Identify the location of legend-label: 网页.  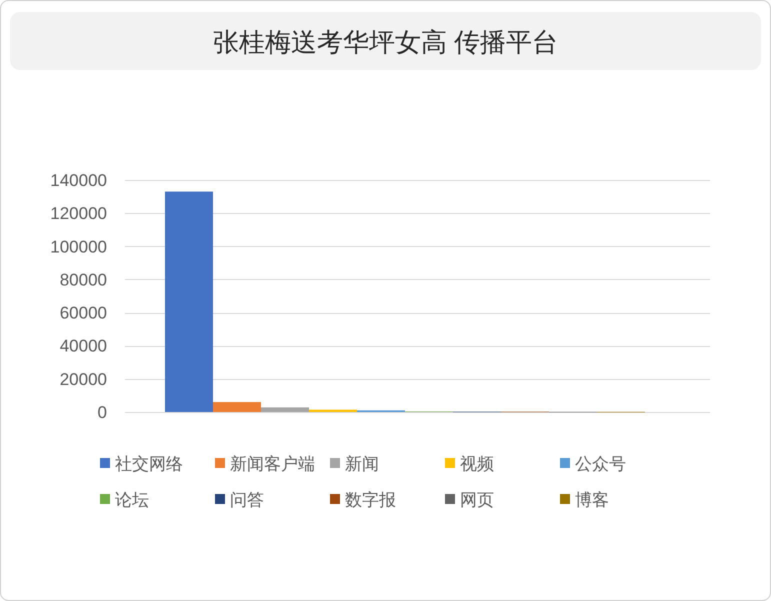
(477, 500).